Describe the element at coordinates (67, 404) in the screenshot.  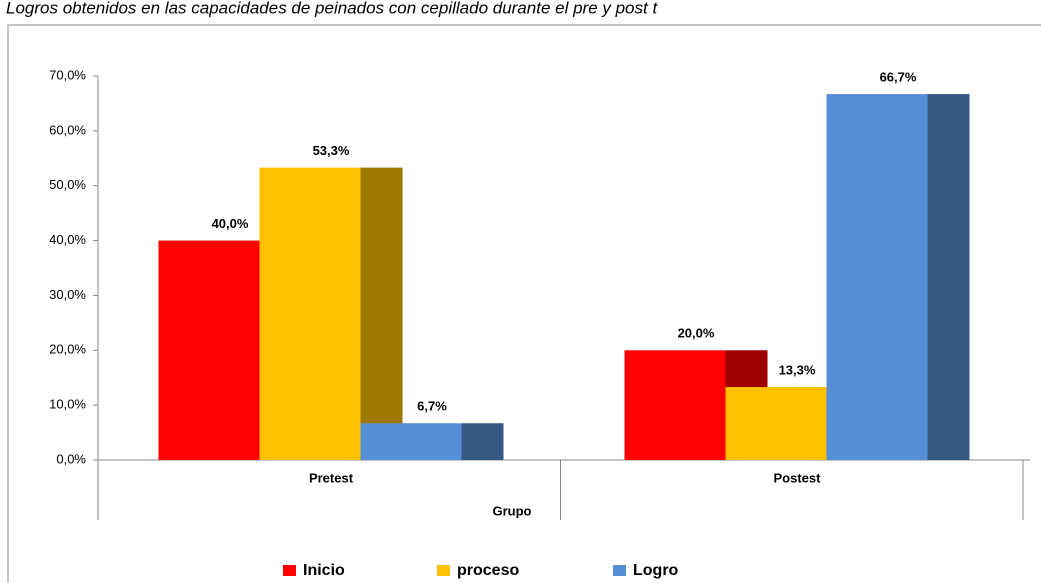
I see `y-tick-label: 10,0%` at that location.